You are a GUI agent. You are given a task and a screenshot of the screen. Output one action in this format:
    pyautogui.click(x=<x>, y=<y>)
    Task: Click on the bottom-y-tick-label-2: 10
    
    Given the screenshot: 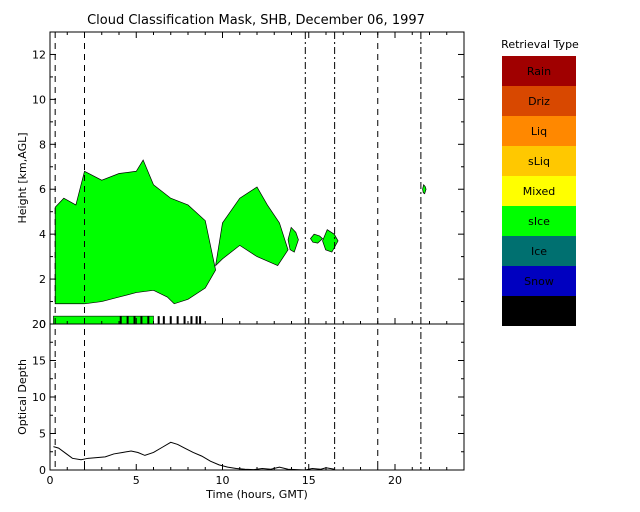 What is the action you would take?
    pyautogui.click(x=39, y=397)
    